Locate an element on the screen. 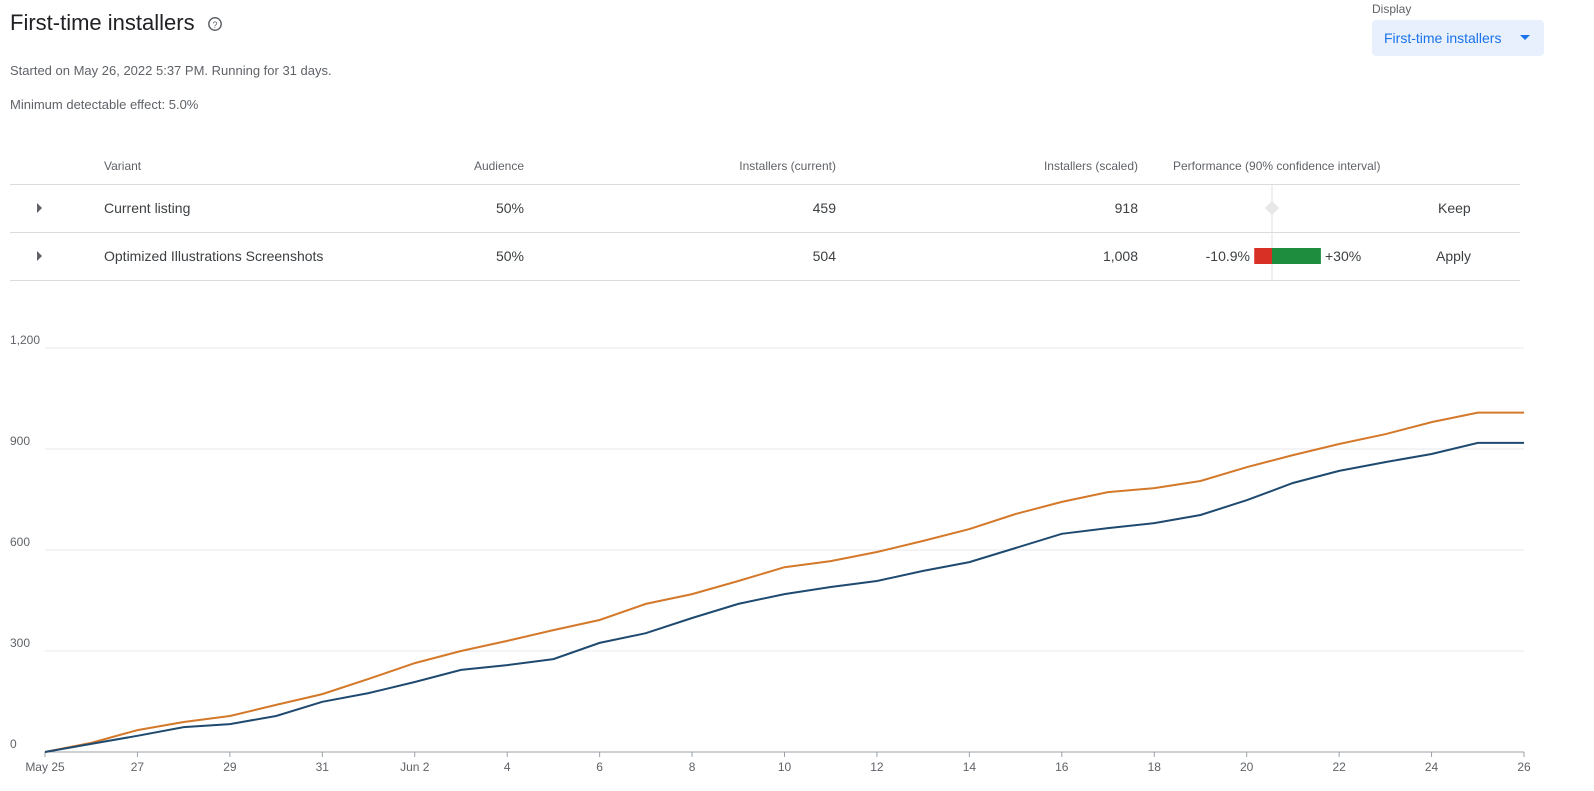 Image resolution: width=1594 pixels, height=791 pixels. page-title: First-time installers ? is located at coordinates (116, 23).